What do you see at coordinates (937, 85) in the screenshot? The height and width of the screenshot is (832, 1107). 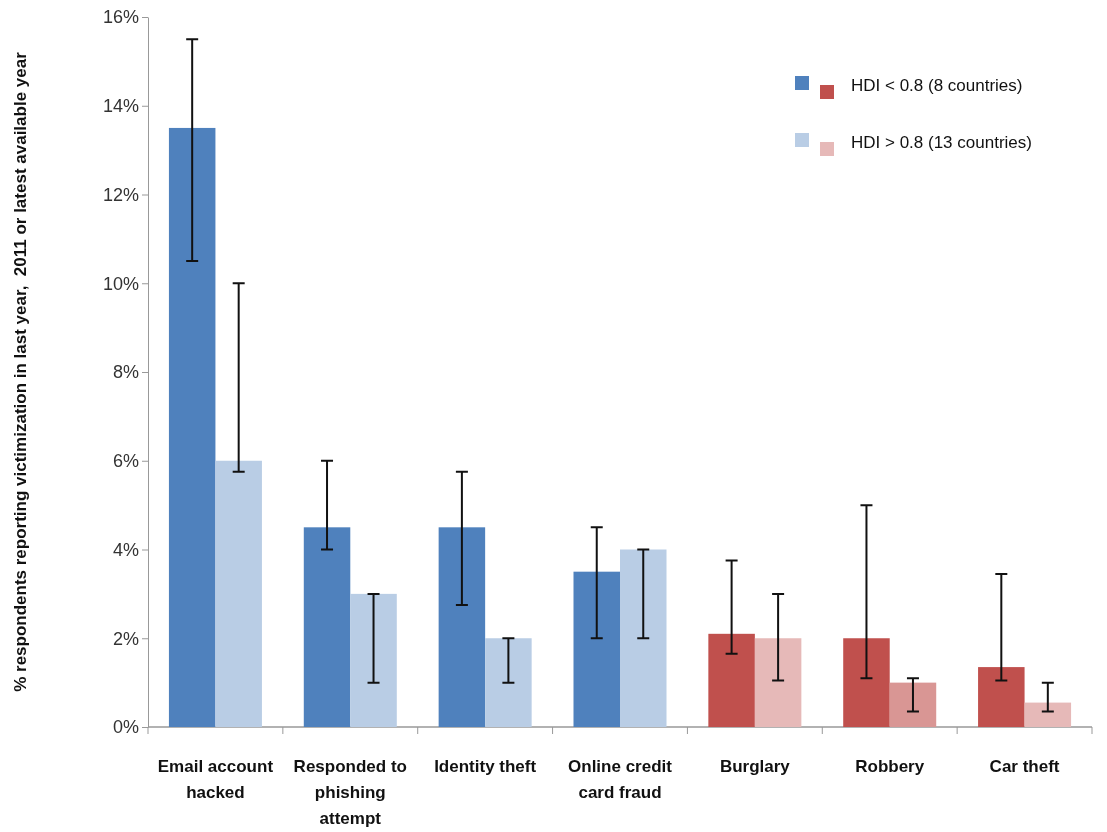 I see `legend-label: HDI < 0.8 (8 countries)` at bounding box center [937, 85].